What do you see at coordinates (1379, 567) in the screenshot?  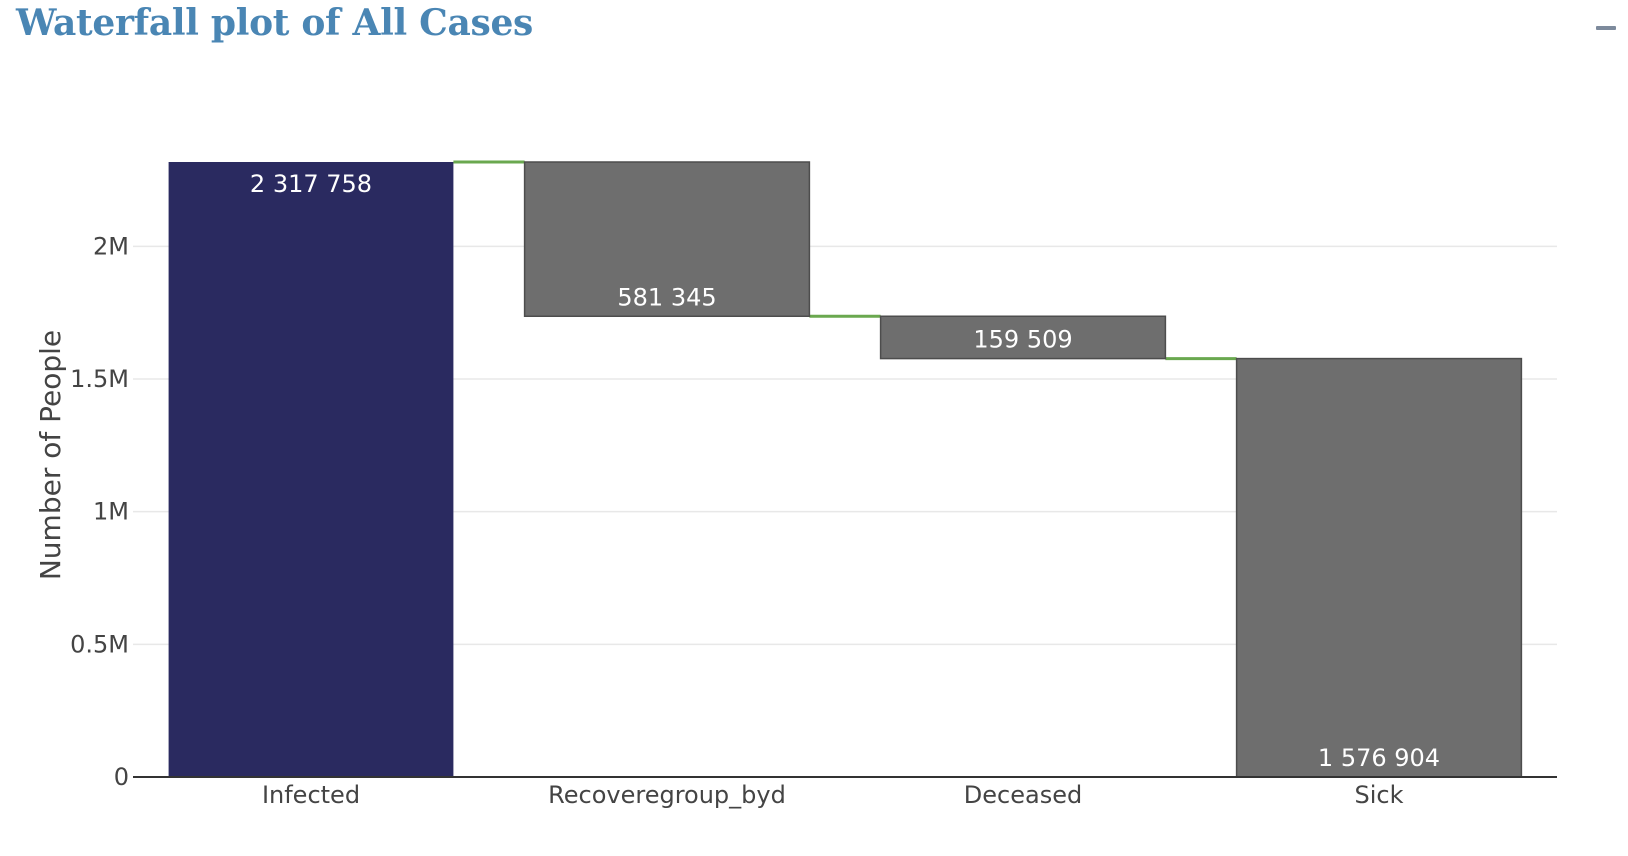 I see `bar-sick` at bounding box center [1379, 567].